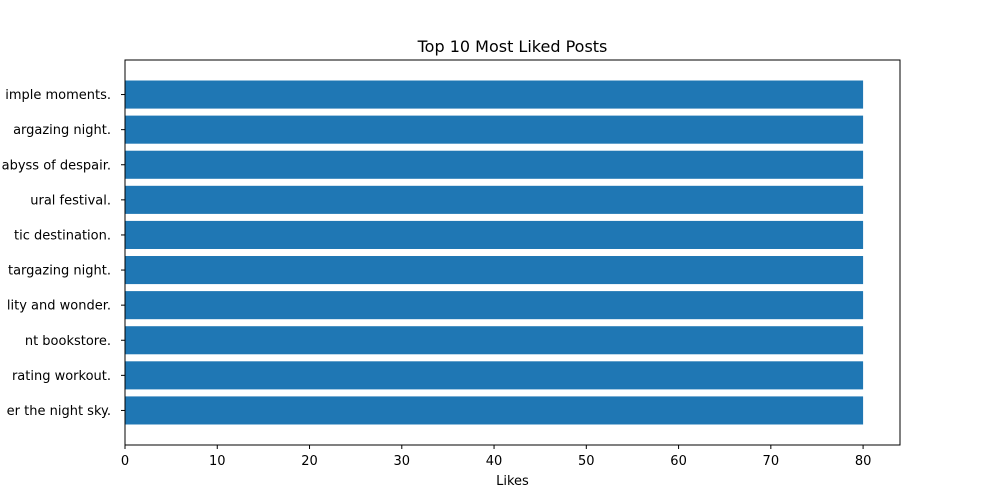 This screenshot has width=1000, height=500. What do you see at coordinates (61, 376) in the screenshot?
I see `y-tick-label: rating workout.` at bounding box center [61, 376].